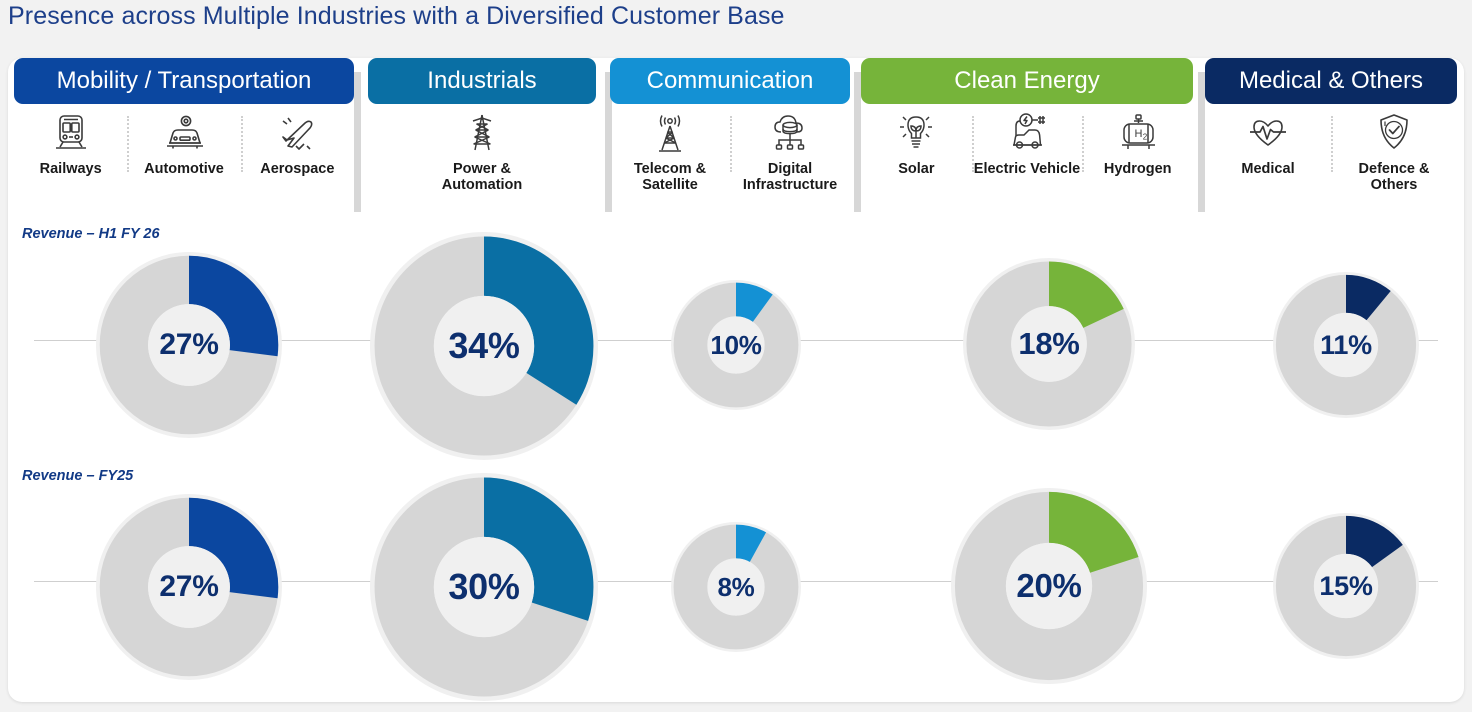 This screenshot has height=712, width=1472. What do you see at coordinates (916, 134) in the screenshot?
I see `lightbulb-leaf-icon` at bounding box center [916, 134].